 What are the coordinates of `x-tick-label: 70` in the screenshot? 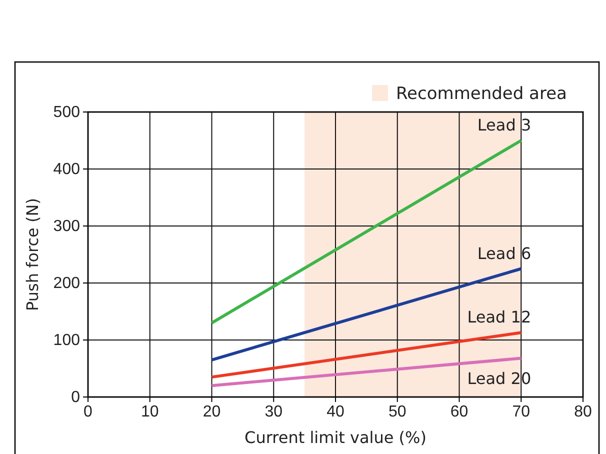 It's located at (521, 411).